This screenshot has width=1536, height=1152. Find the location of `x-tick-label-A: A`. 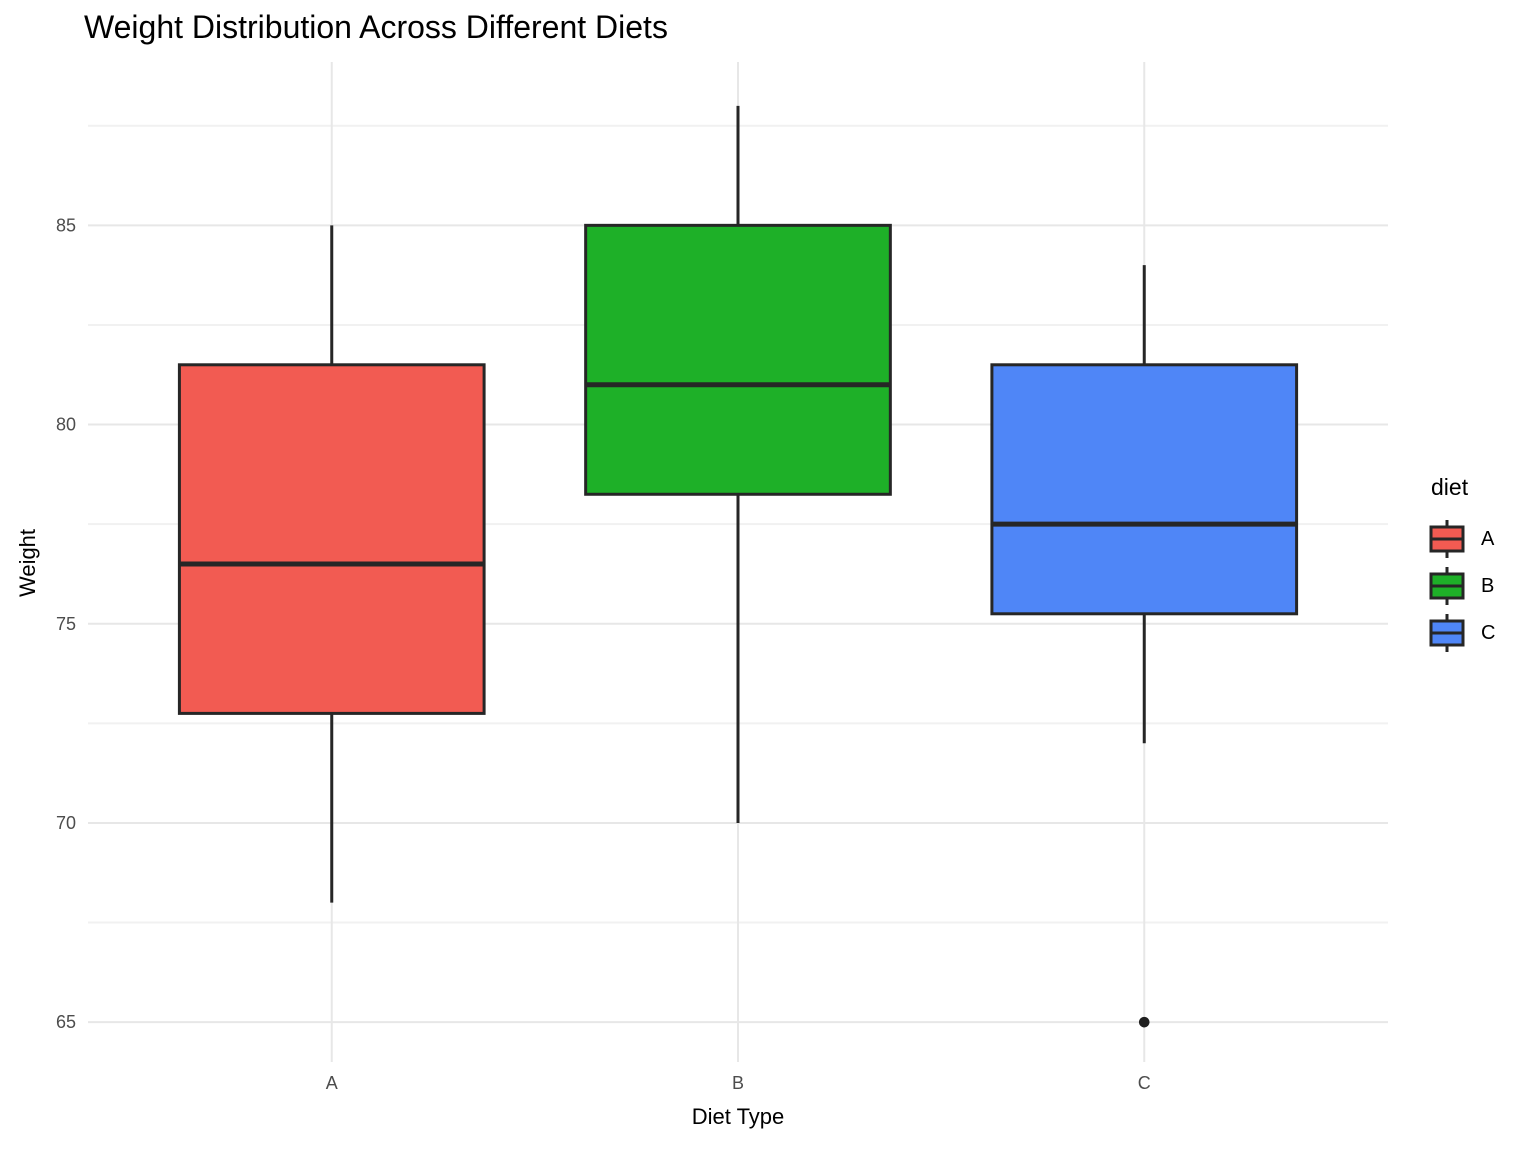

x-tick-label-A: A is located at coordinates (332, 1083).